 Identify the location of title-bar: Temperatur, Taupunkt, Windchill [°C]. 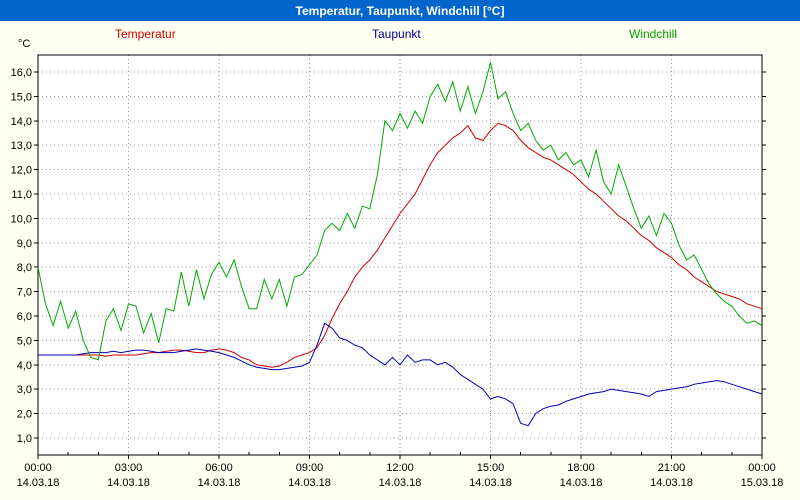
(400, 10).